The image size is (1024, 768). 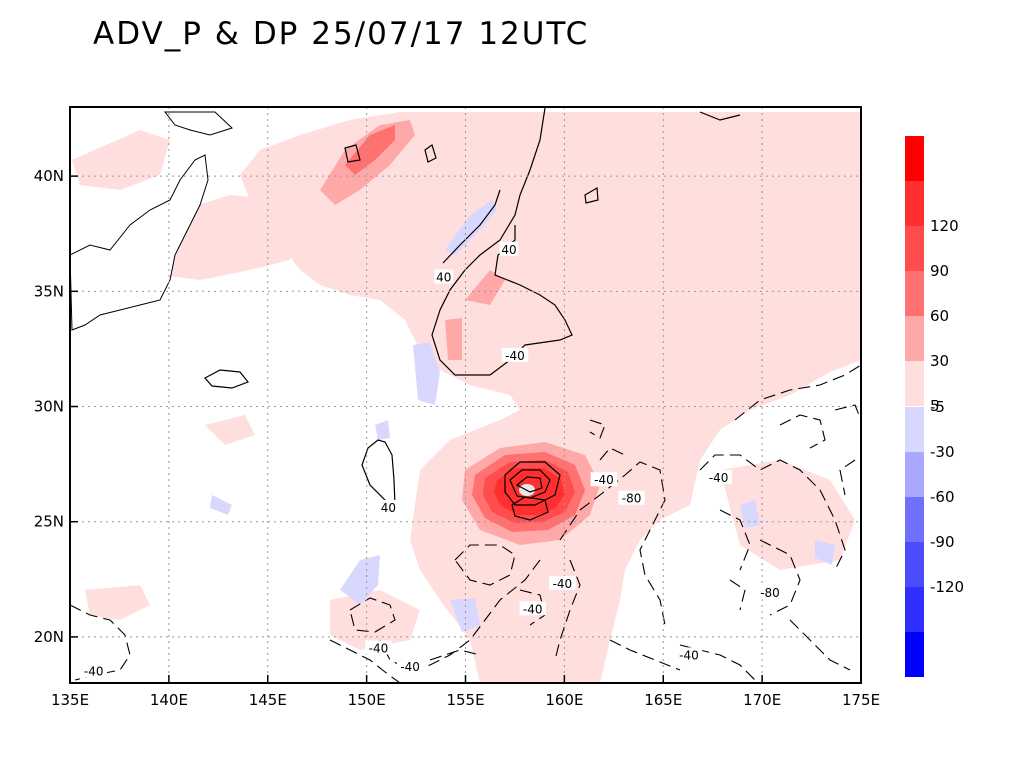 I want to click on y-tick-label: 40N, so click(x=49, y=176).